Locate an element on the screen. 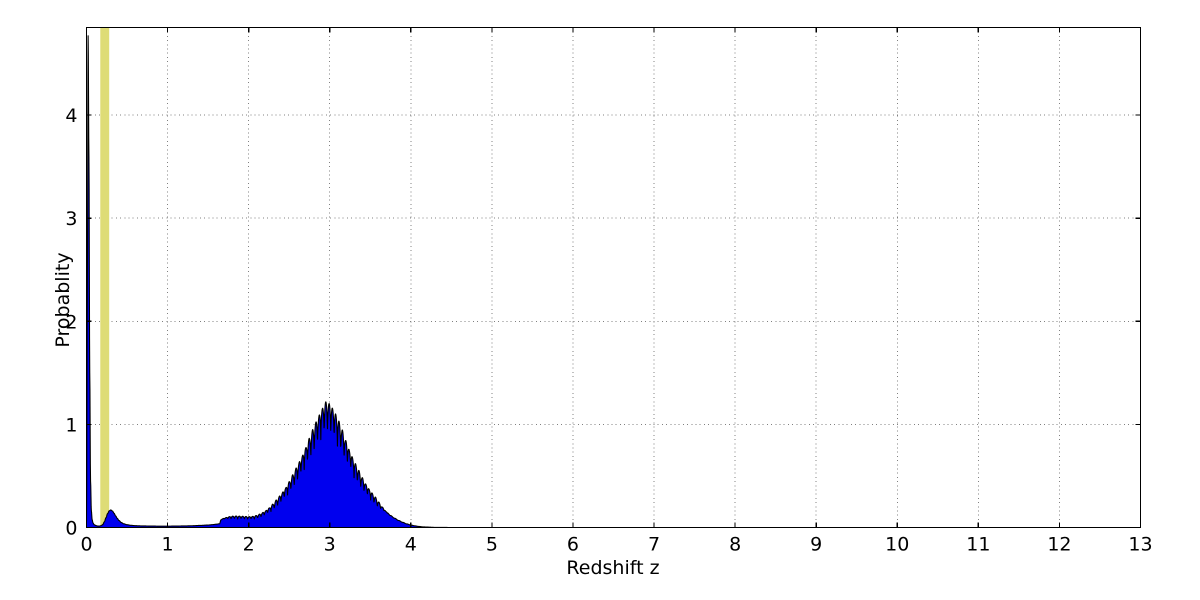 The height and width of the screenshot is (600, 1200). x-tick-label: 1 is located at coordinates (168, 545).